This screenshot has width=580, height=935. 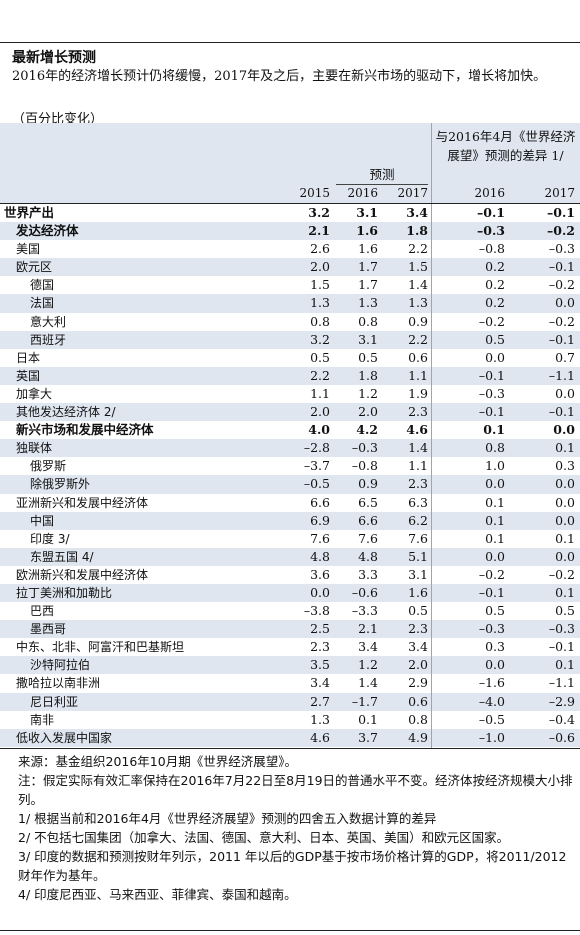 What do you see at coordinates (290, 647) in the screenshot?
I see `table-row: 中东、北非、阿富汗和巴基斯坦 2.3 3.4 3.4 0.3 –0.1` at bounding box center [290, 647].